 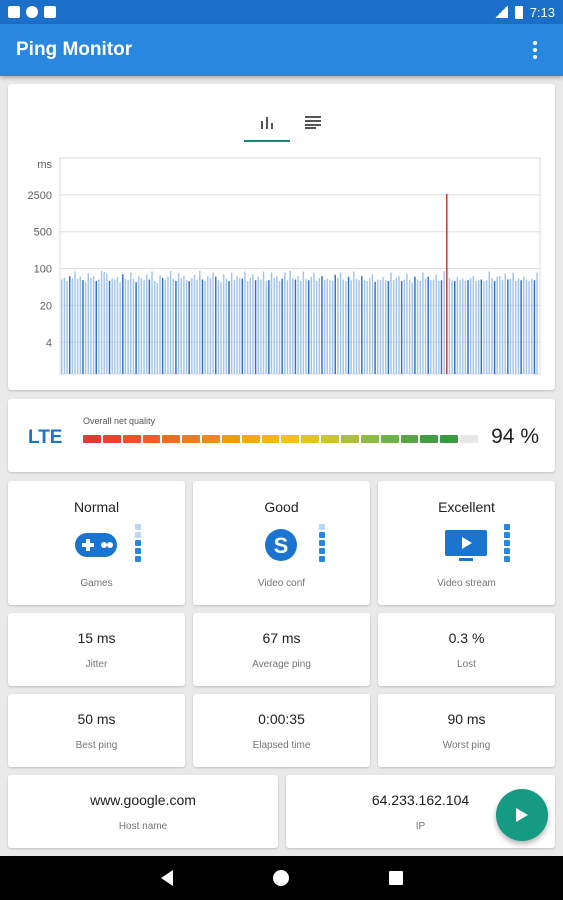 What do you see at coordinates (267, 122) in the screenshot?
I see `tab-chart` at bounding box center [267, 122].